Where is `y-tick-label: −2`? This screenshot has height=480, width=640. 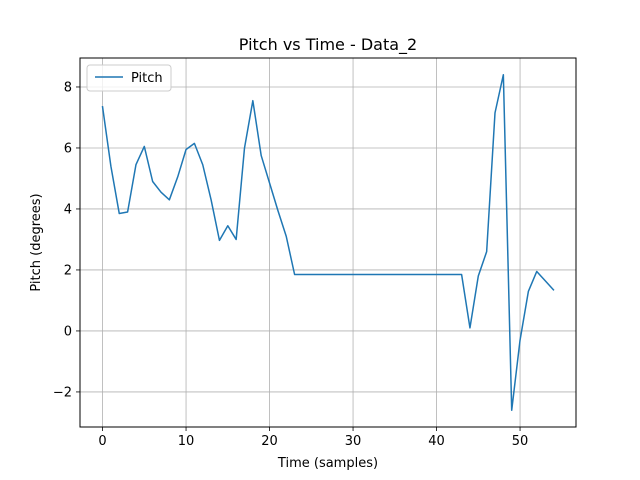
y-tick-label: −2 is located at coordinates (62, 392).